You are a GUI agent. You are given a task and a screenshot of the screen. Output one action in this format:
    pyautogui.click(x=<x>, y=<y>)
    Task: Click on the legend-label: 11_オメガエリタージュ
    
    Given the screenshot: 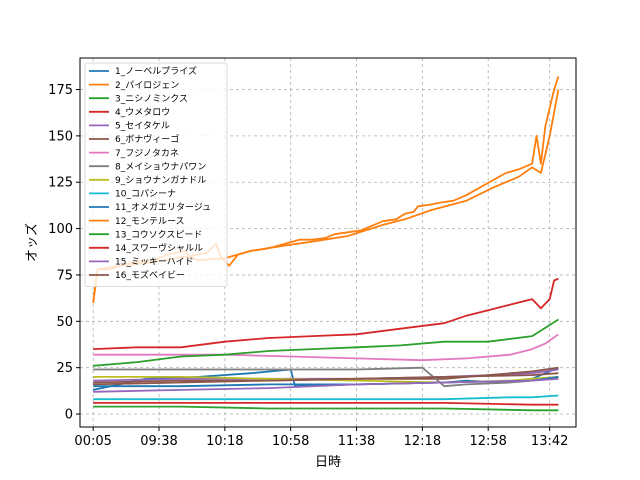 What is the action you would take?
    pyautogui.click(x=163, y=207)
    